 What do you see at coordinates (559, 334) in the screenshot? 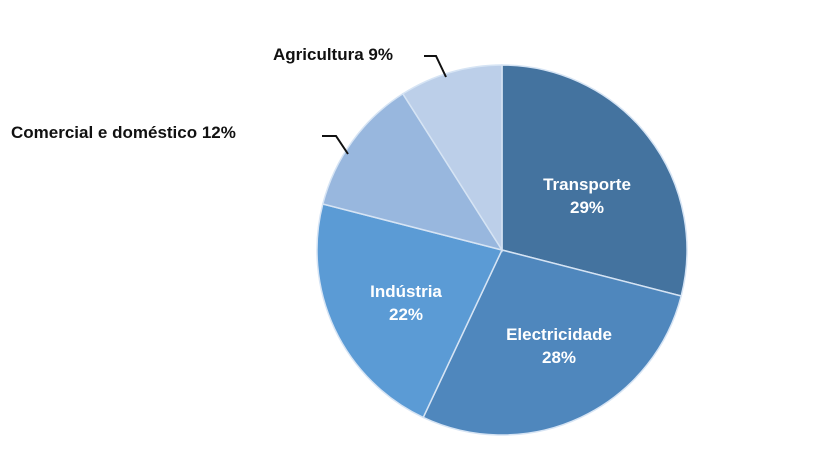
I see `label-electricidade-name: Electricidade` at bounding box center [559, 334].